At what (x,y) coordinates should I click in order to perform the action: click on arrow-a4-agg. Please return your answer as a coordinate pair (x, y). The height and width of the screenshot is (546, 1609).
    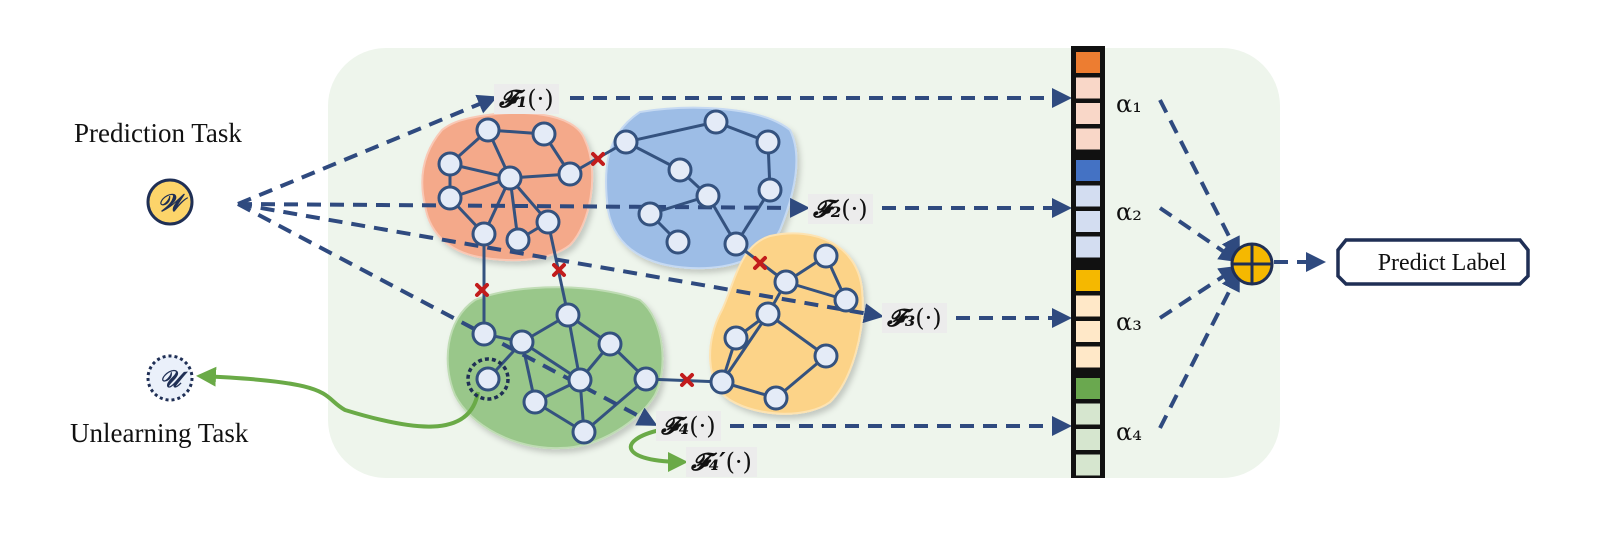
    Looking at the image, I should click on (1199, 349).